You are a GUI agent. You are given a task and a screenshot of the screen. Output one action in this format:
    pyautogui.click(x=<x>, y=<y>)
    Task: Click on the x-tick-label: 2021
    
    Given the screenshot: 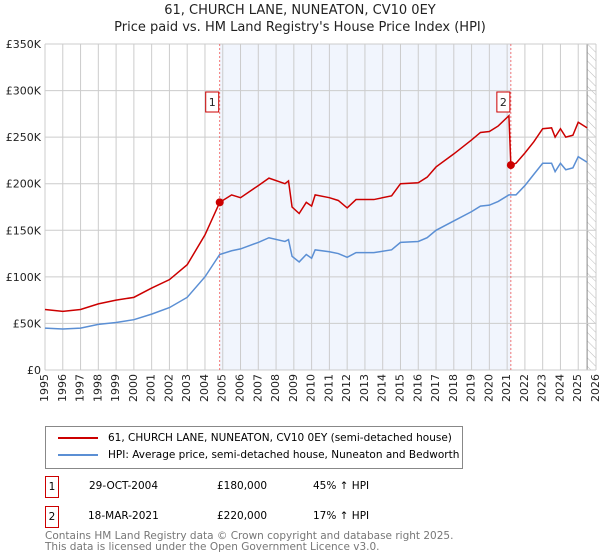 What is the action you would take?
    pyautogui.click(x=506, y=388)
    